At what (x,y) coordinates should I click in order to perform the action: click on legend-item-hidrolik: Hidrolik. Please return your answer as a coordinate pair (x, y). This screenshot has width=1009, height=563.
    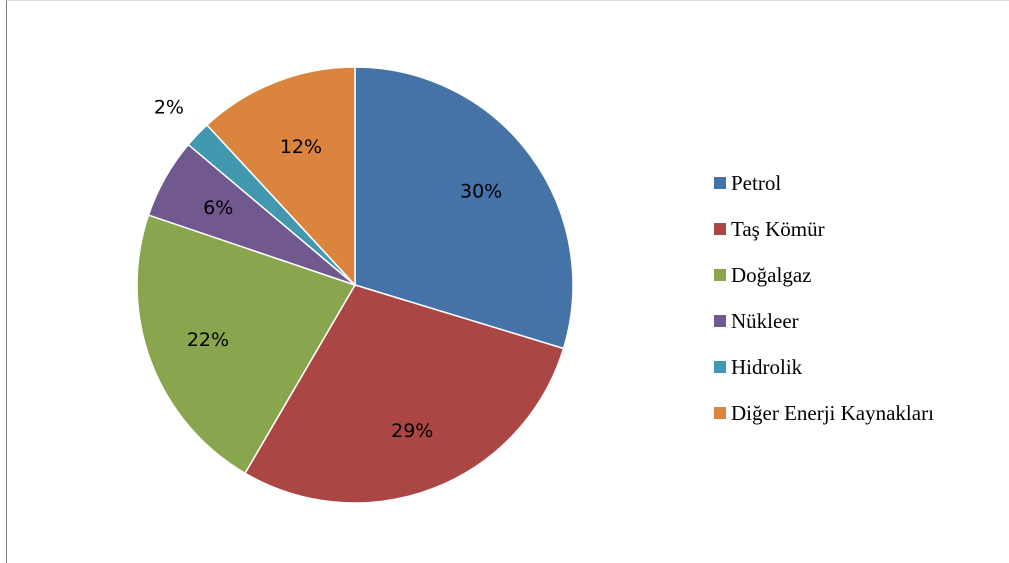
    Looking at the image, I should click on (859, 367).